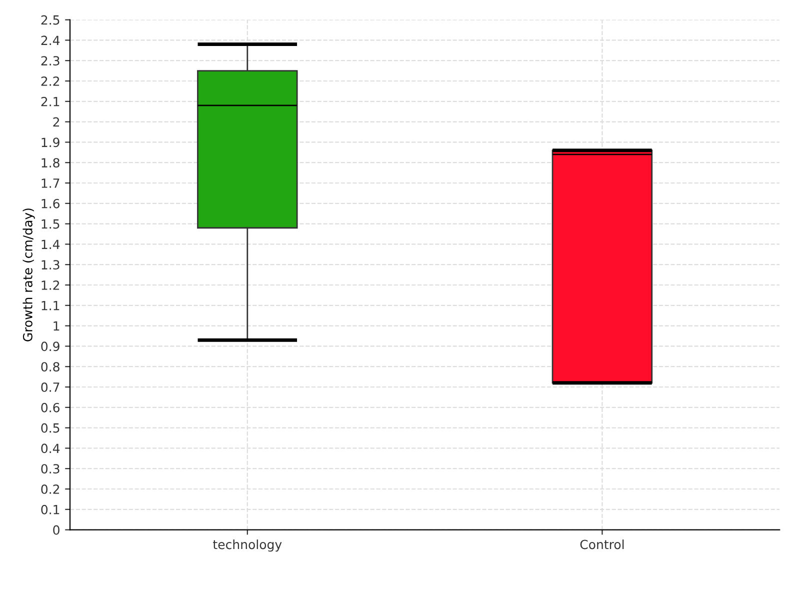 The width and height of the screenshot is (800, 600). Describe the element at coordinates (50, 367) in the screenshot. I see `y-tick-label: 0.8` at that location.